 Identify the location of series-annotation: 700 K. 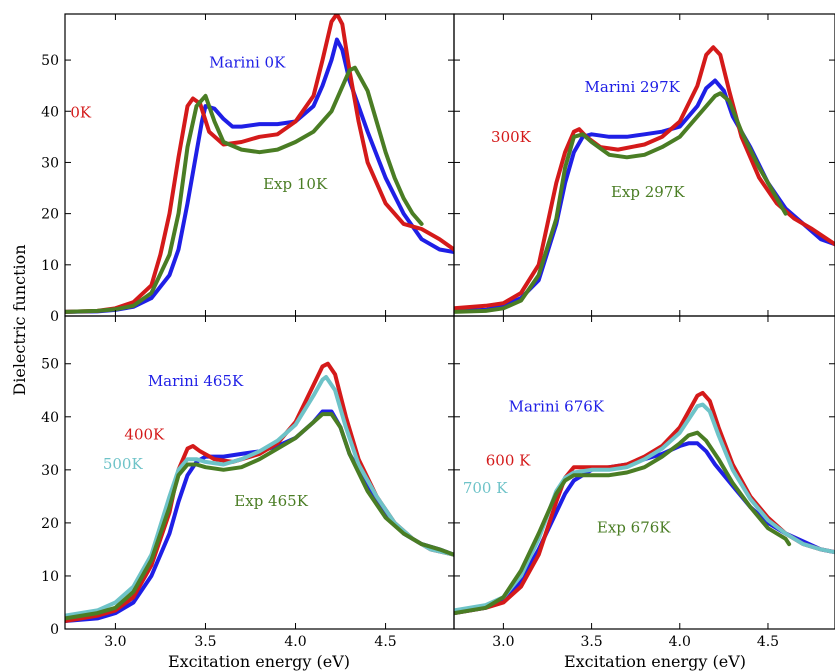
(485, 488).